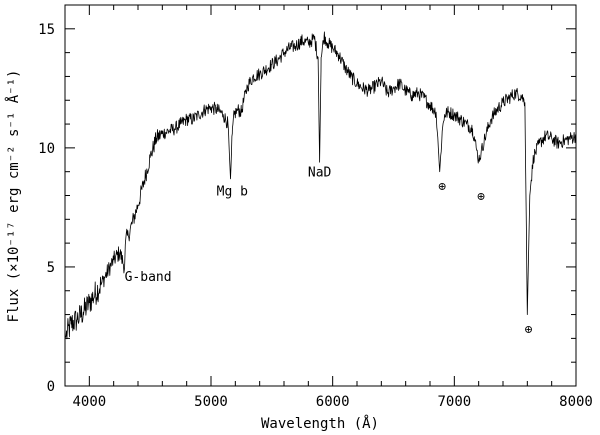 This screenshot has width=600, height=435. I want to click on line-label: NaD, so click(320, 172).